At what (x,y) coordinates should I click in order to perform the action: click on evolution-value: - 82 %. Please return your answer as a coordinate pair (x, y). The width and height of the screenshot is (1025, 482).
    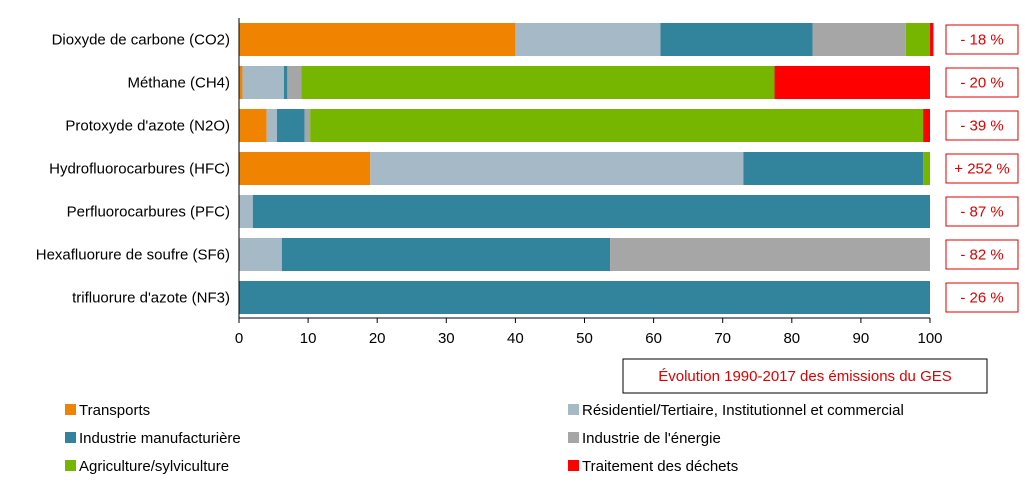
    Looking at the image, I should click on (981, 255).